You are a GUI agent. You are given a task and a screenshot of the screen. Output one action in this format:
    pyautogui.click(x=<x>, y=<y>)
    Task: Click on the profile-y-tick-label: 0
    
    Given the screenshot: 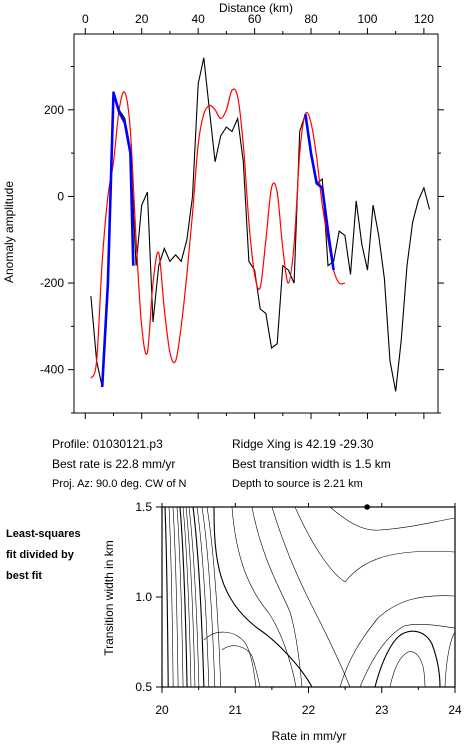 What is the action you would take?
    pyautogui.click(x=60, y=196)
    